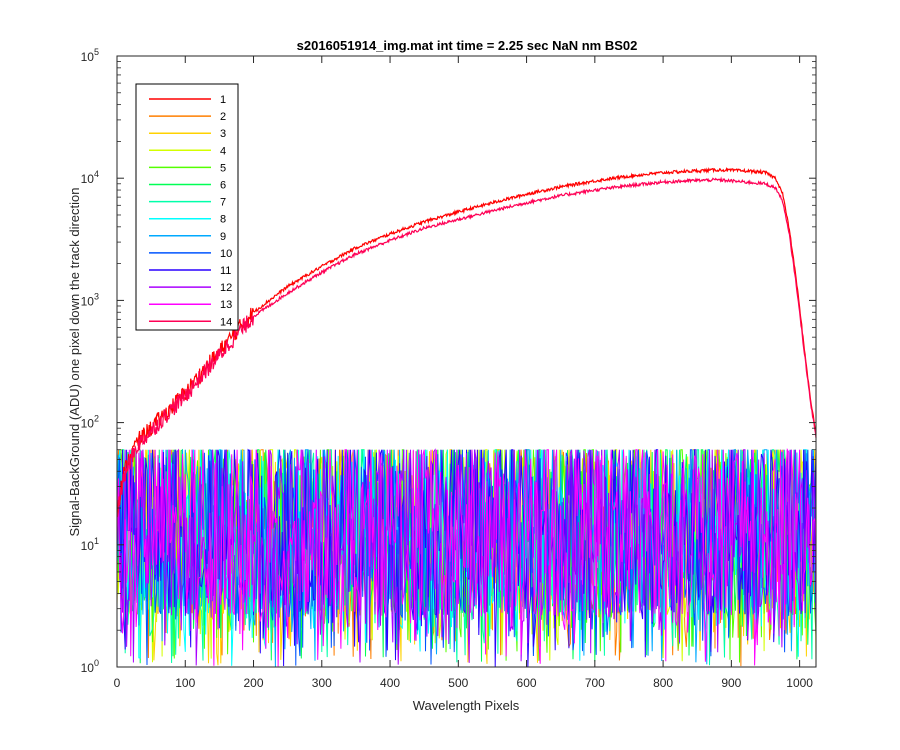 The height and width of the screenshot is (750, 900). Describe the element at coordinates (663, 683) in the screenshot. I see `x-tick-label: 800` at that location.